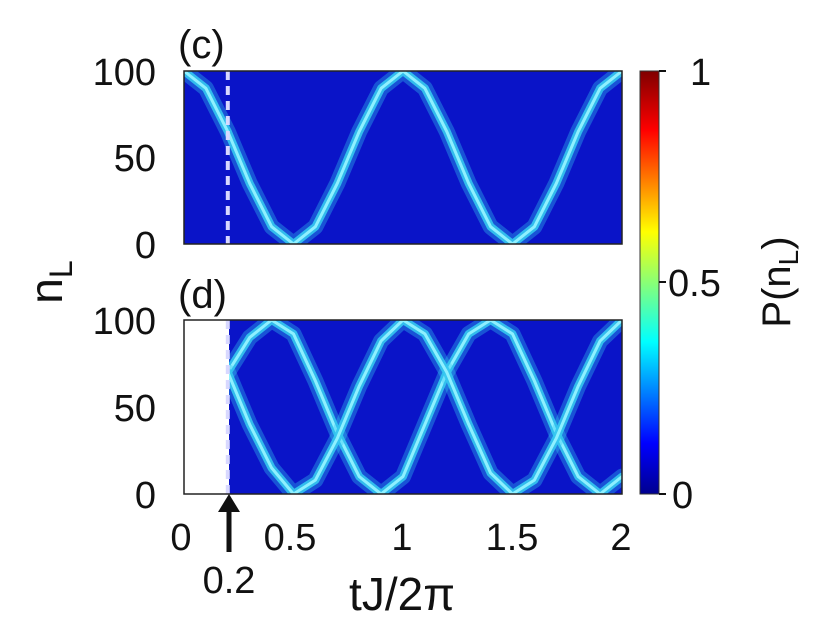 The image size is (830, 623). I want to click on colorbar-label-0: 0, so click(682, 496).